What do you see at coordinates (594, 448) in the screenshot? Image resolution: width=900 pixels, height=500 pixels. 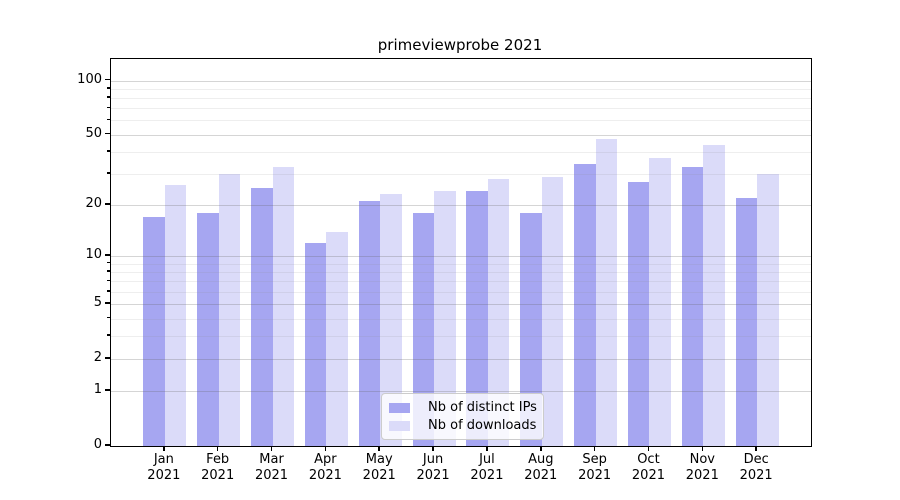 I see `x-tick-sep` at bounding box center [594, 448].